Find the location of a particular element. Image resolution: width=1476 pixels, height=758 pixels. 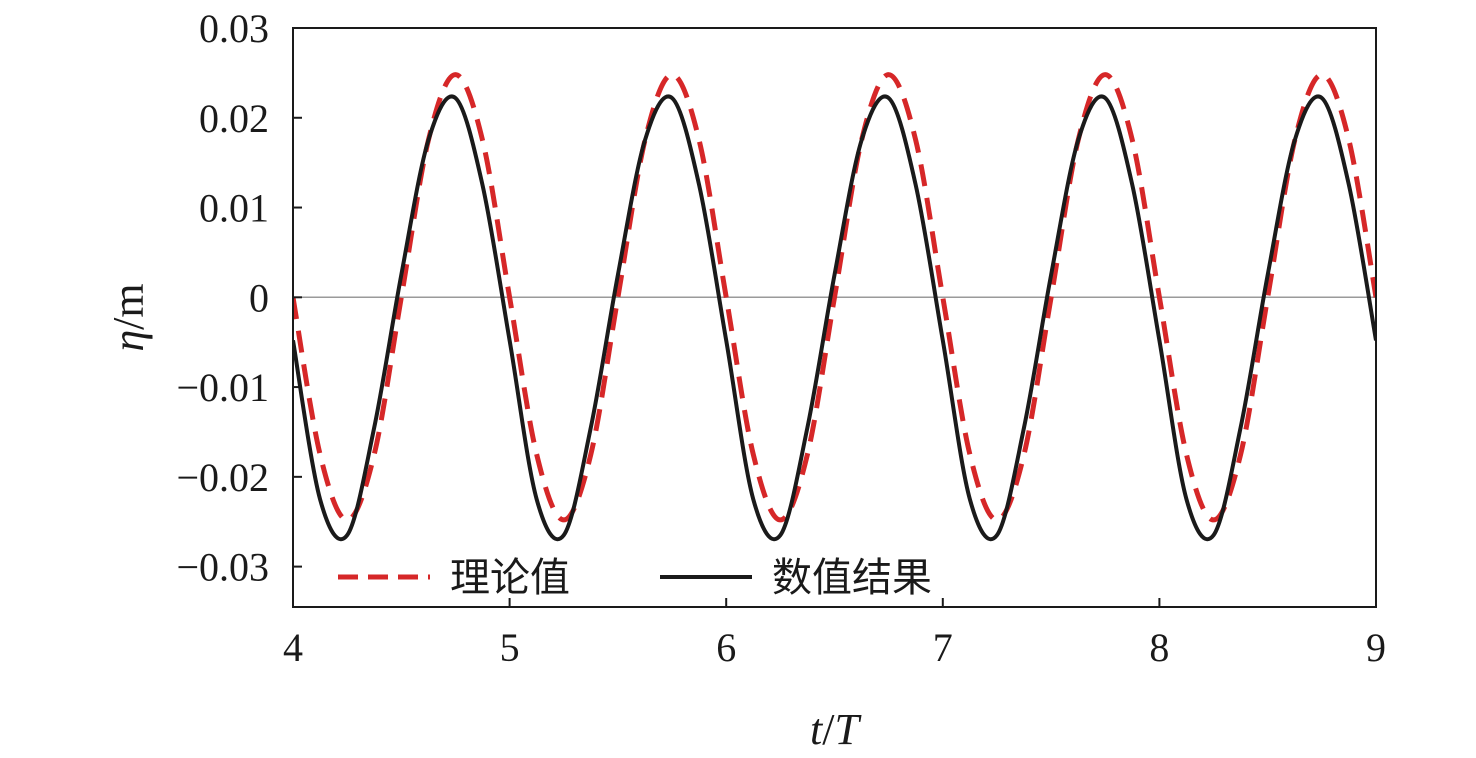

y-tick-label: −0.03 is located at coordinates (222, 567).